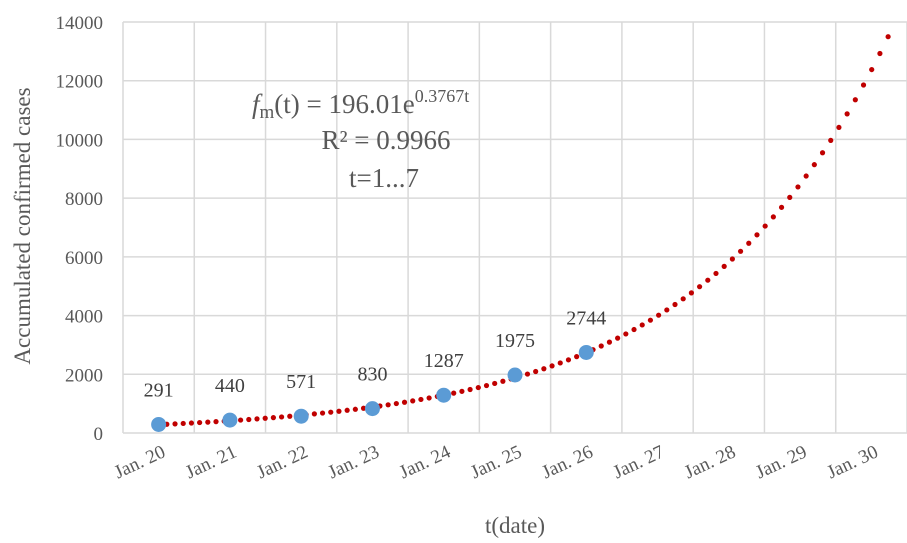 The width and height of the screenshot is (907, 543). What do you see at coordinates (515, 341) in the screenshot?
I see `data-label: 1975` at bounding box center [515, 341].